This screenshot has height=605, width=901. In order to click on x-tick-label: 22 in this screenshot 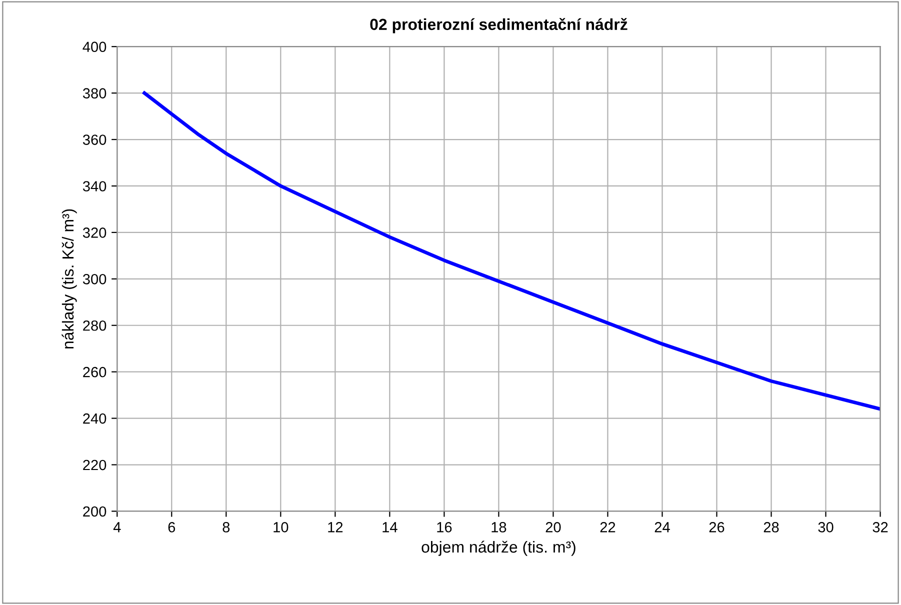, I will do `click(608, 527)`.